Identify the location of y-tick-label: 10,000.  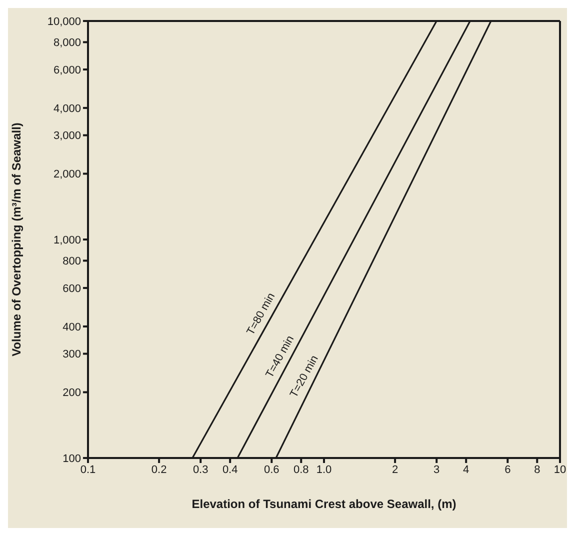
(64, 22).